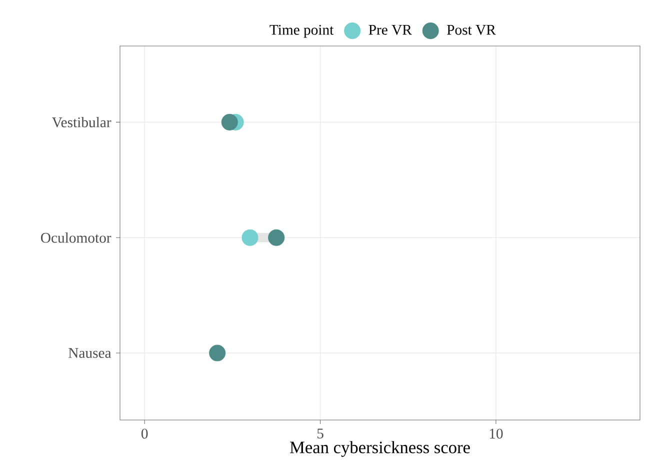 This screenshot has width=654, height=466. I want to click on y-tick-label: Vestibular, so click(82, 122).